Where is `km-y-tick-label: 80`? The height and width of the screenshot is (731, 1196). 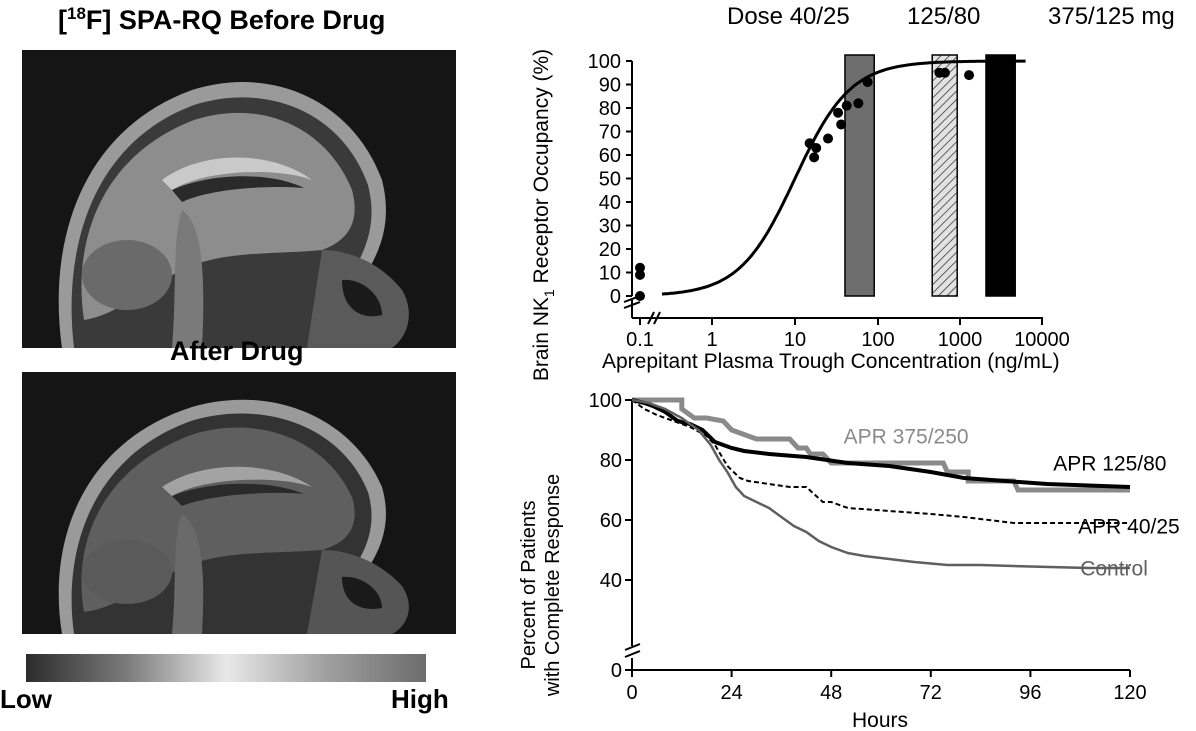 km-y-tick-label: 80 is located at coordinates (611, 461).